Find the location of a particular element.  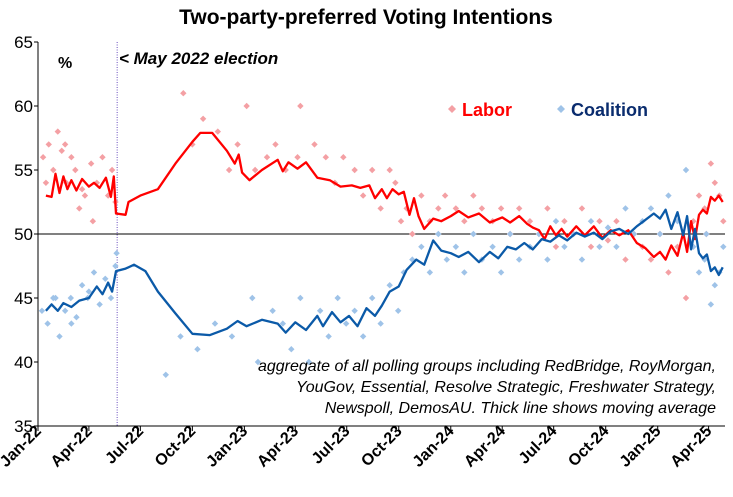

y-tick-label: 40 is located at coordinates (23, 362).